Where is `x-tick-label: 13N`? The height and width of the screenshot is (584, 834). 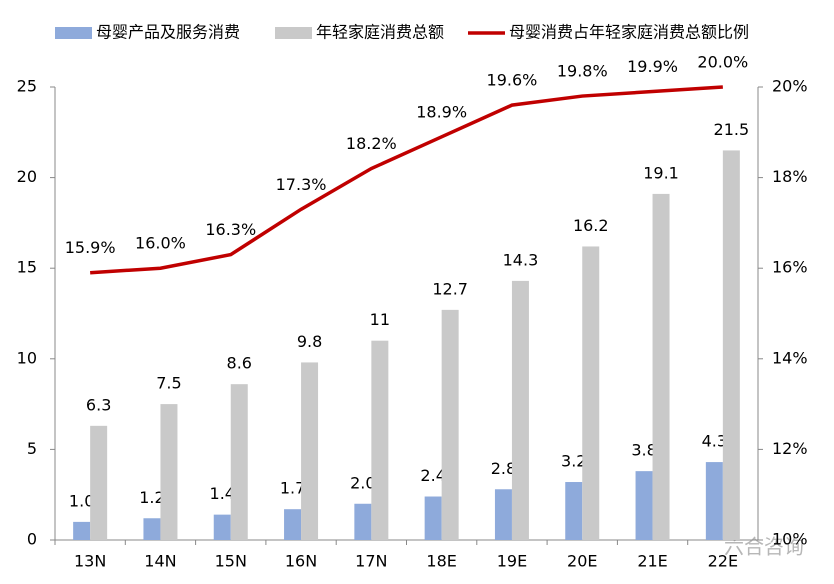
x-tick-label: 13N is located at coordinates (90, 561).